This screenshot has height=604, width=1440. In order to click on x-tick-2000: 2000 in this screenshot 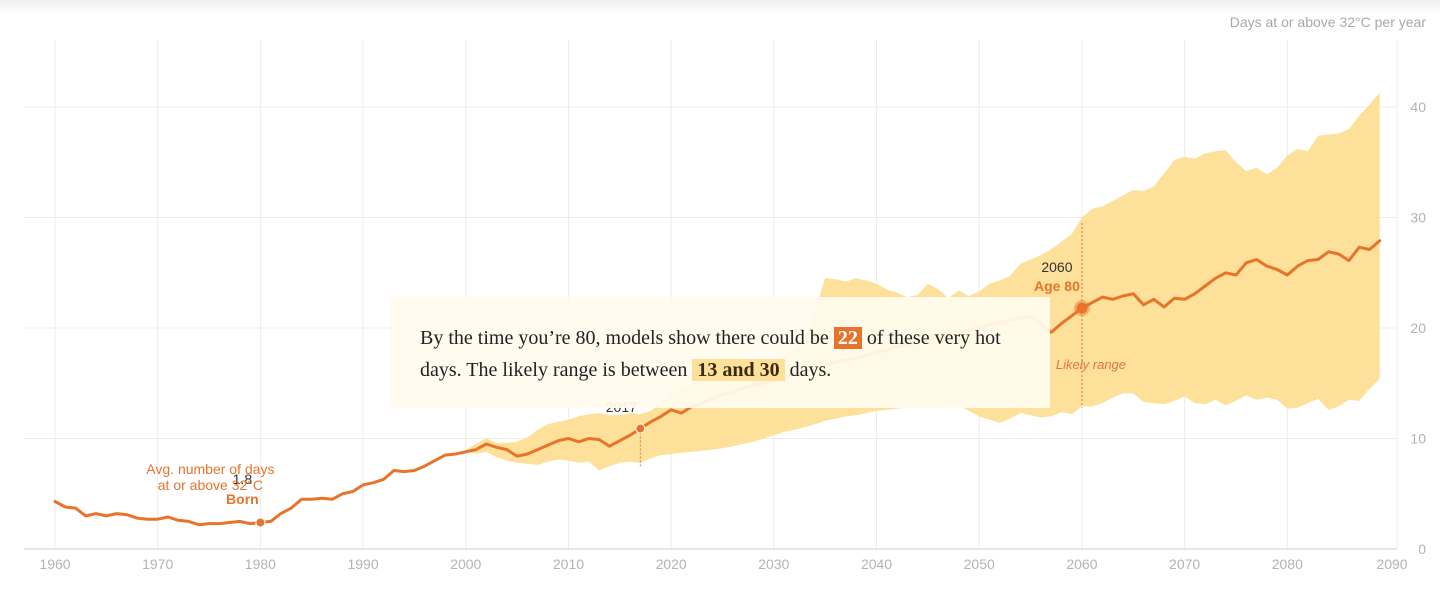, I will do `click(465, 564)`.